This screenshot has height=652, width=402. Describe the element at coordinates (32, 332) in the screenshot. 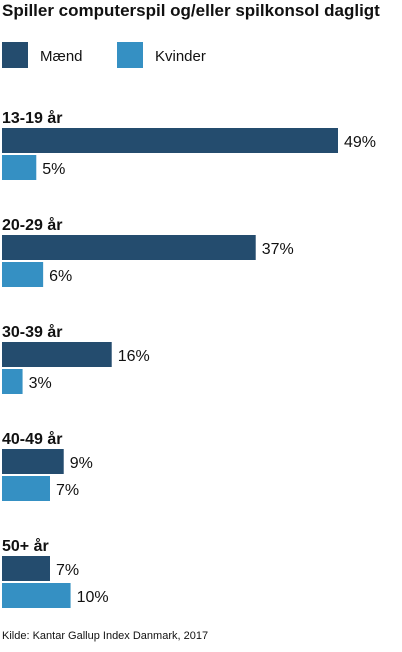

I see `category-label: 30-39 år` at that location.